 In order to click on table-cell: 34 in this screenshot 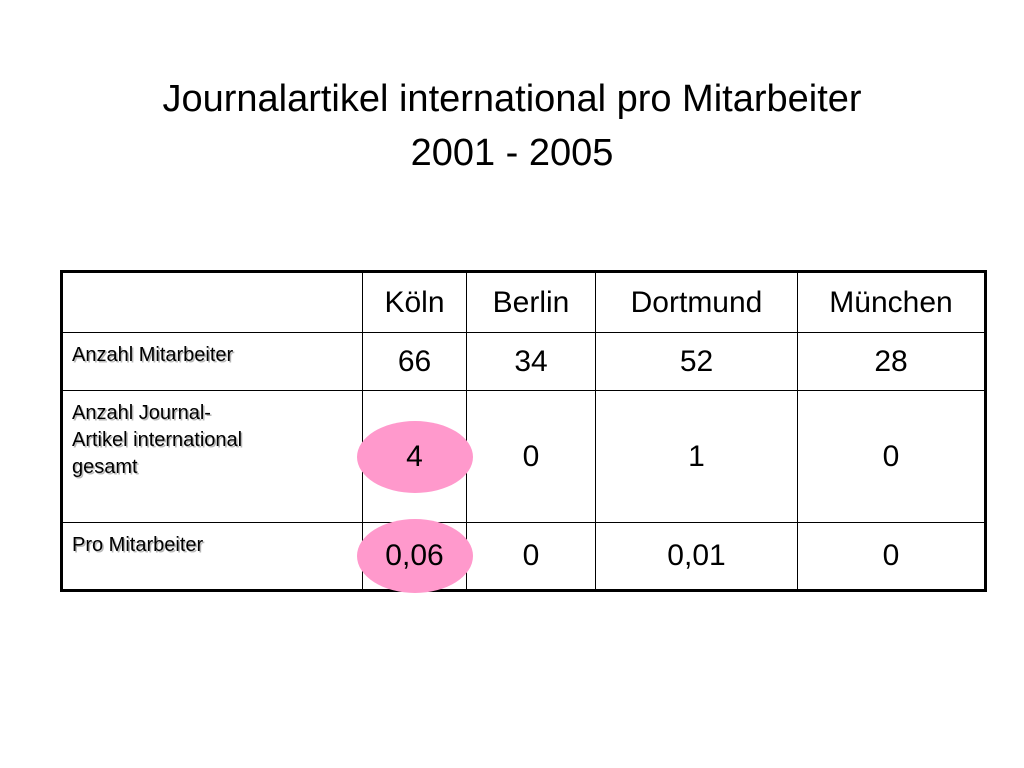, I will do `click(531, 361)`.